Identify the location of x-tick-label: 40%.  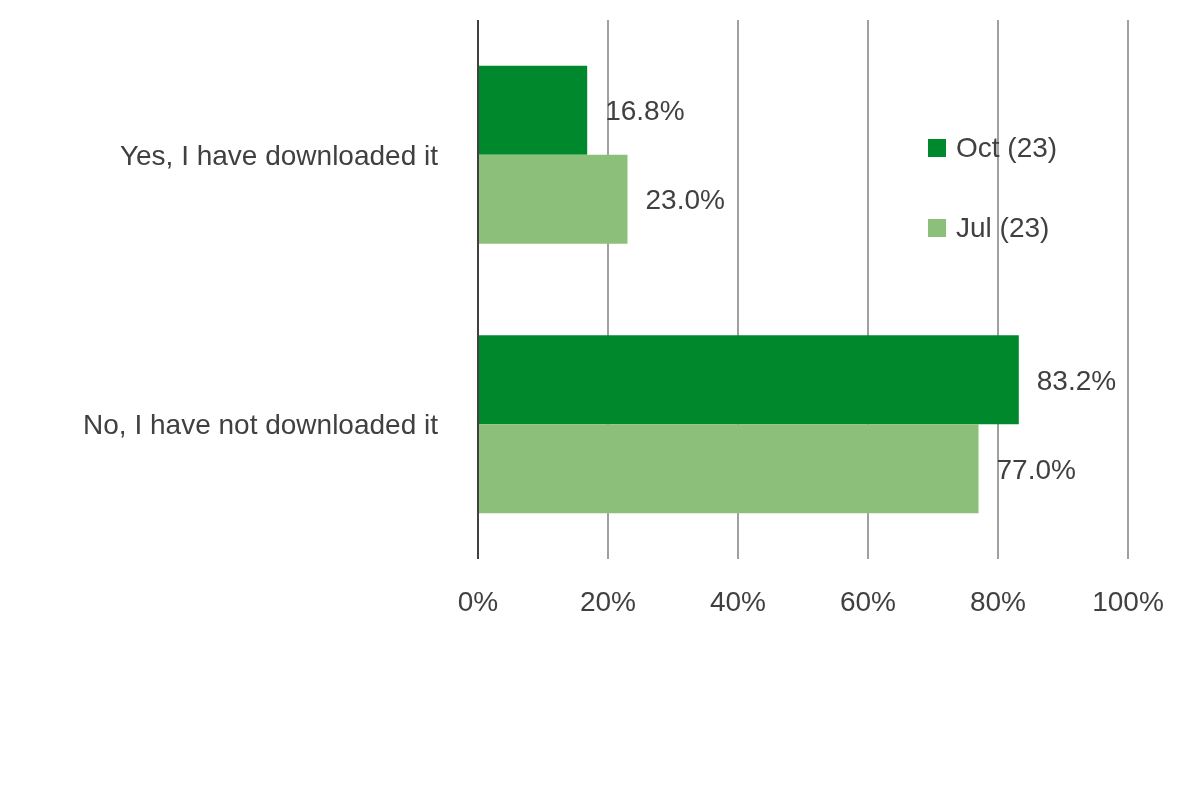
(738, 601).